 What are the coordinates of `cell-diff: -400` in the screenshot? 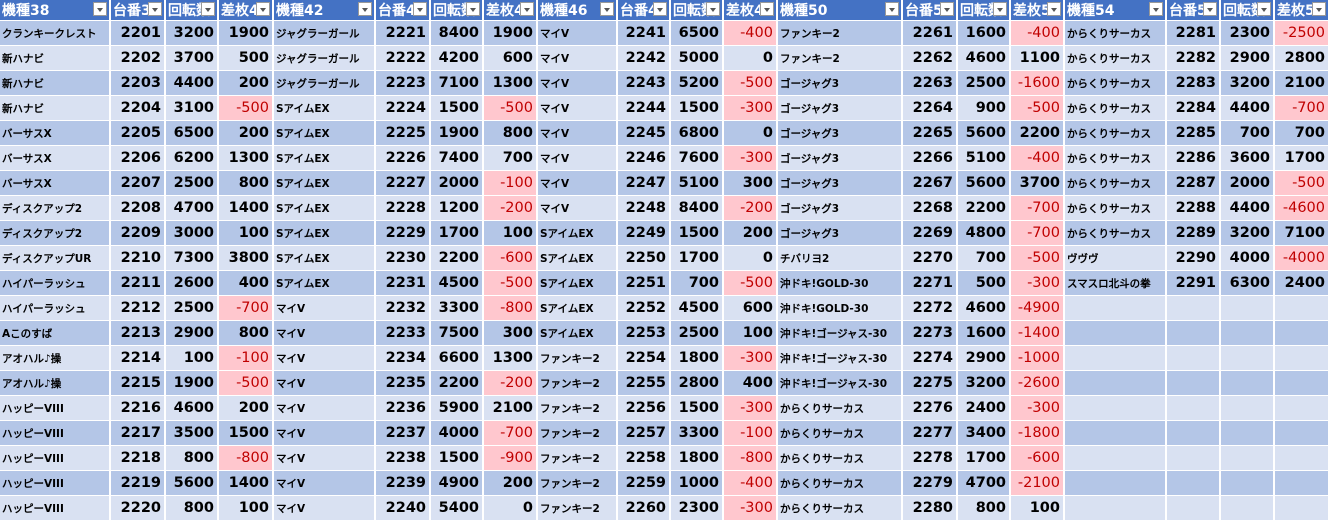 It's located at (750, 483).